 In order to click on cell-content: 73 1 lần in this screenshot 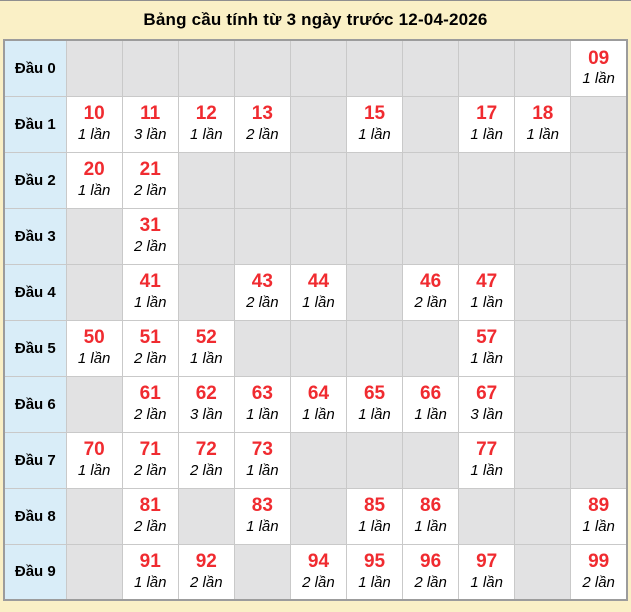, I will do `click(262, 460)`.